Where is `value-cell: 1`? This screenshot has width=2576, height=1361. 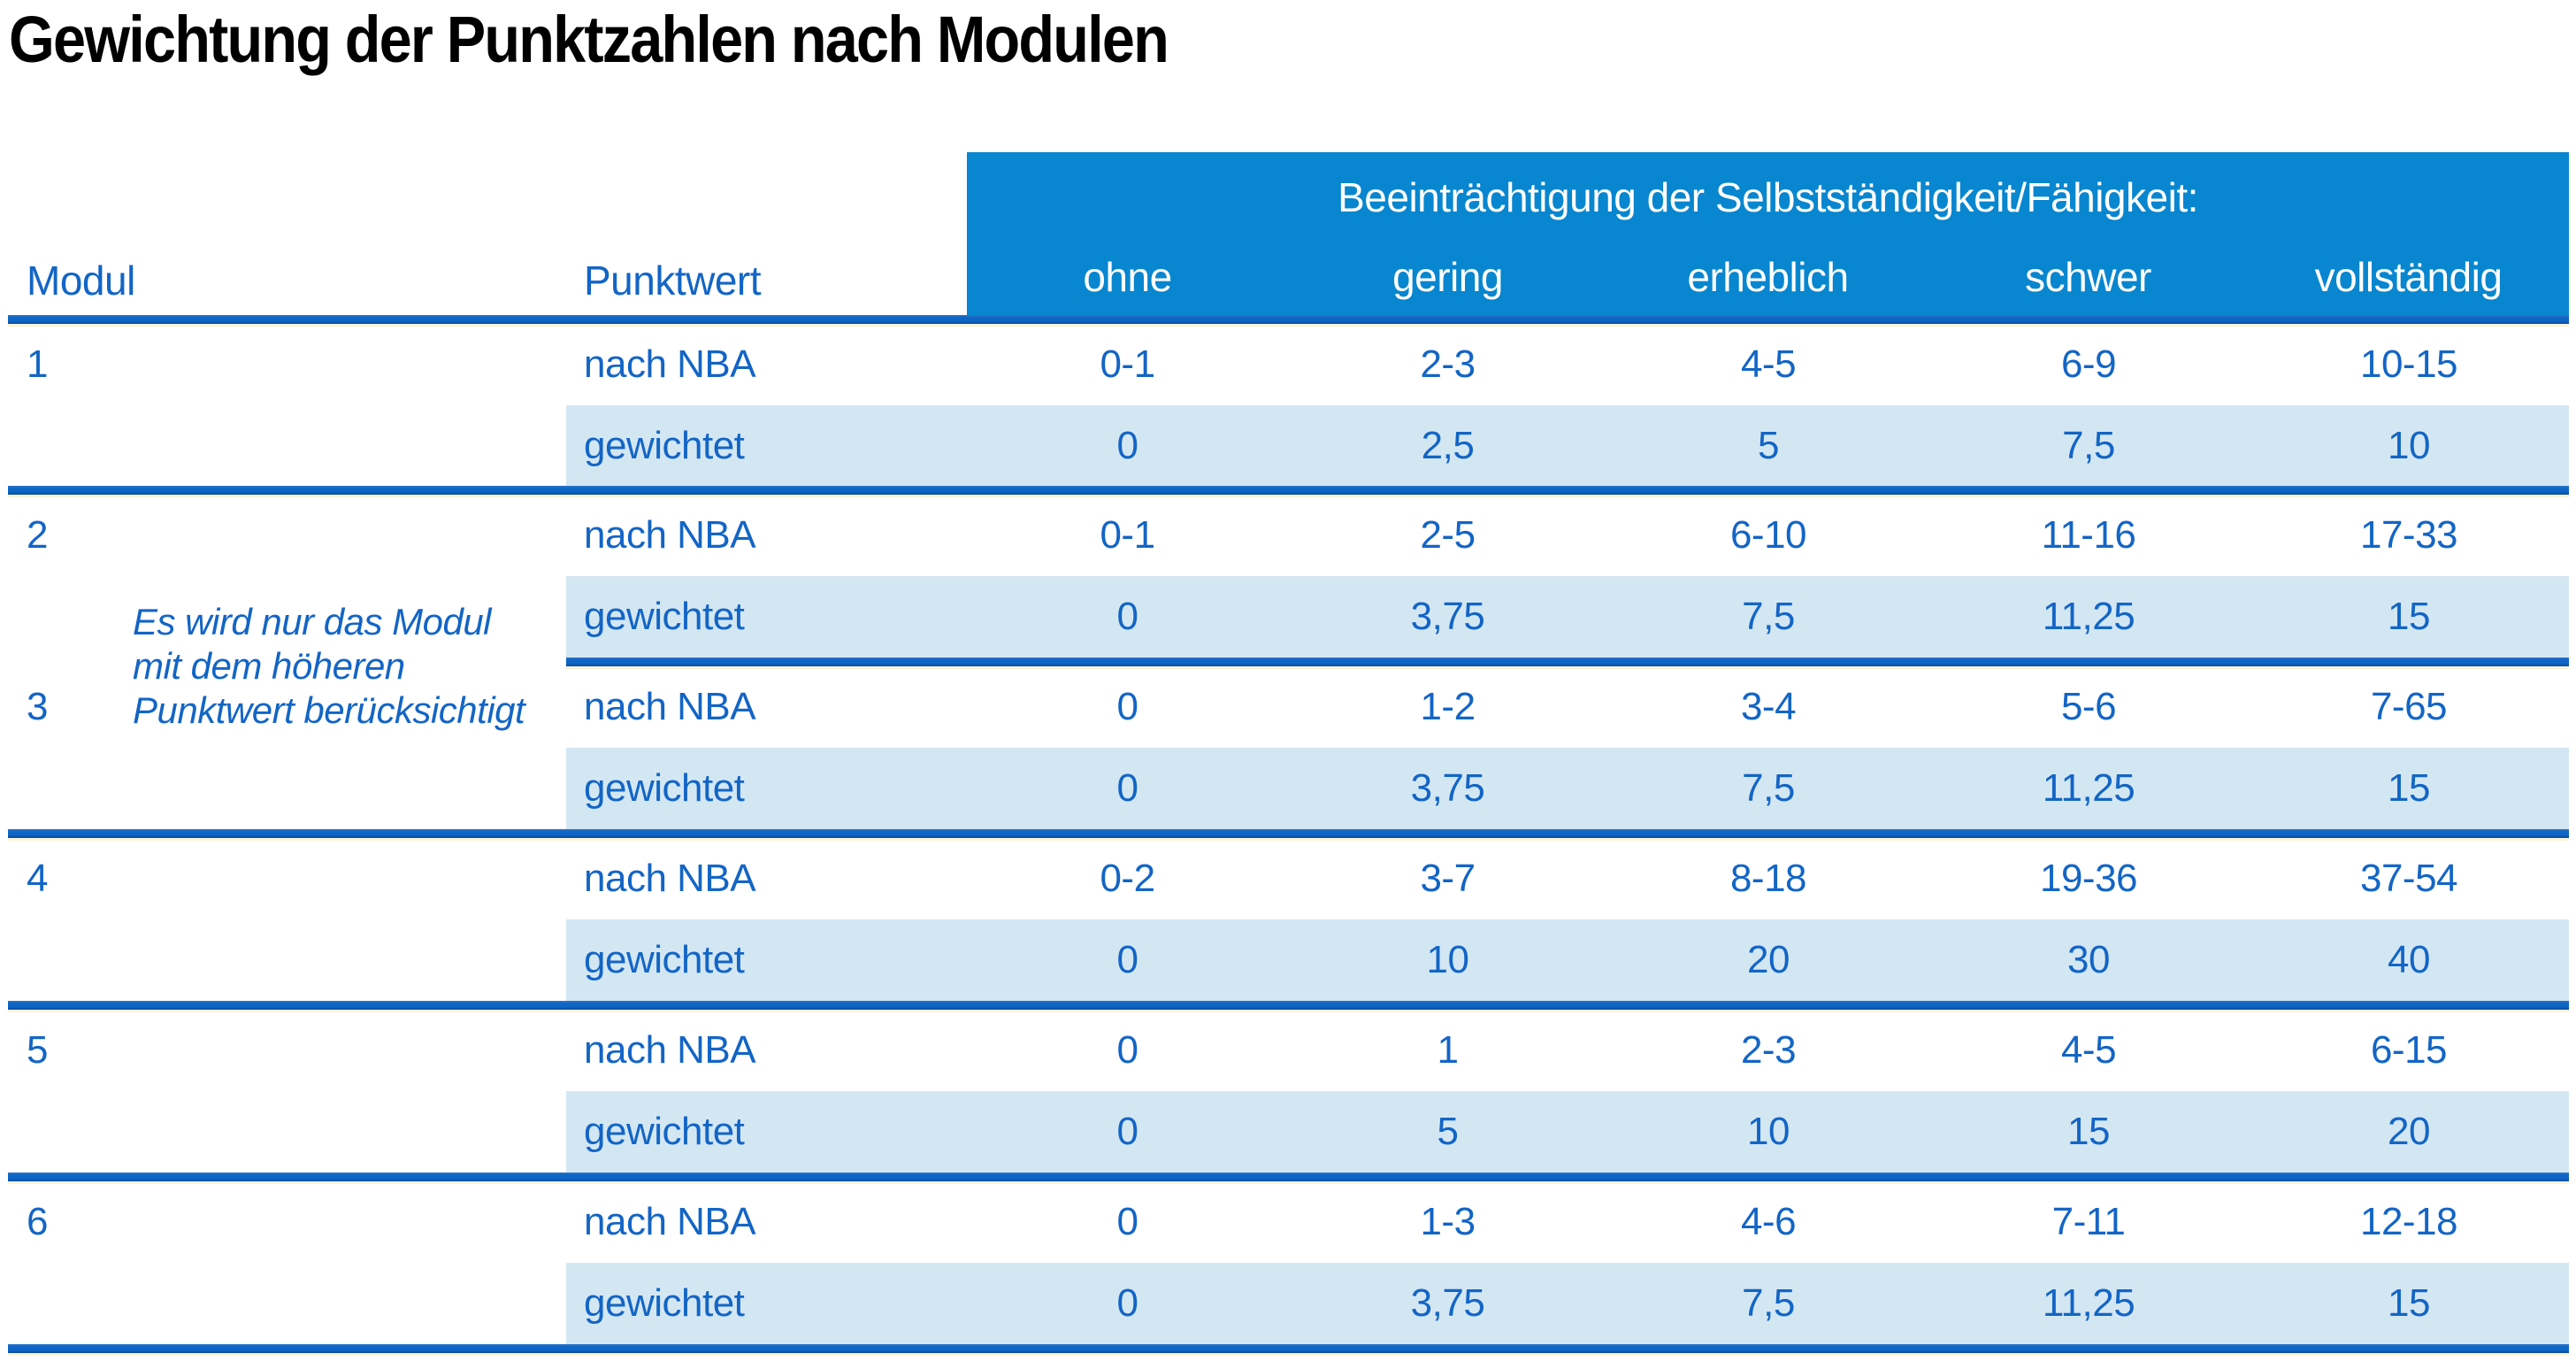
value-cell: 1 is located at coordinates (1448, 1050).